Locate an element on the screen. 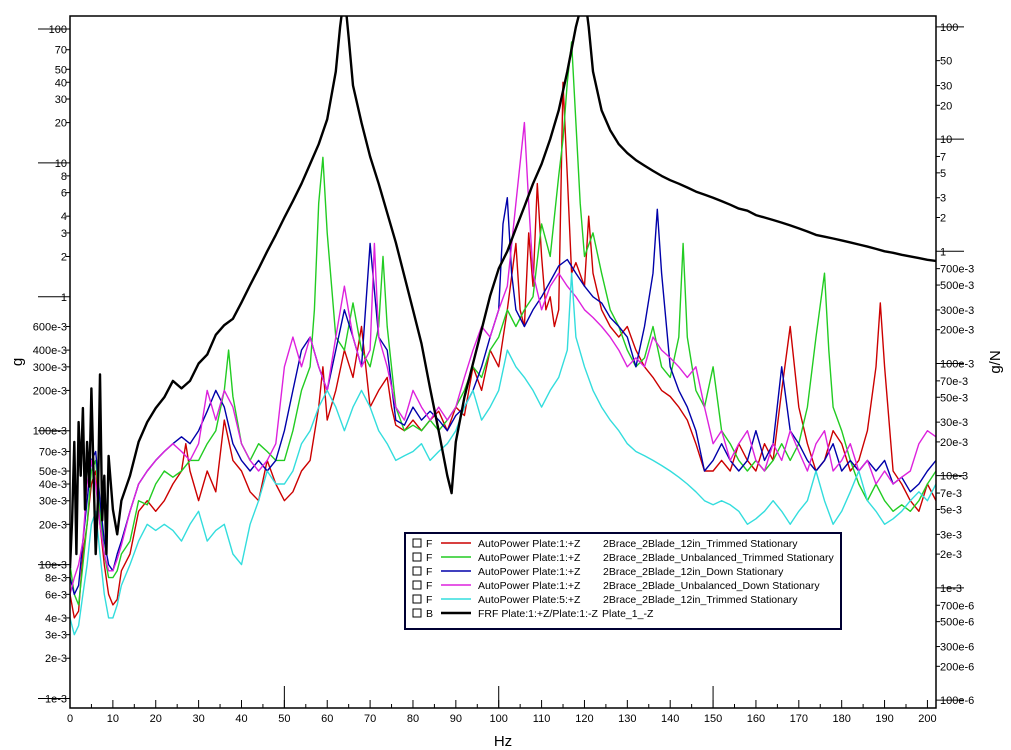 This screenshot has height=750, width=1011. y-left-tick-label: 1 is located at coordinates (64, 298).